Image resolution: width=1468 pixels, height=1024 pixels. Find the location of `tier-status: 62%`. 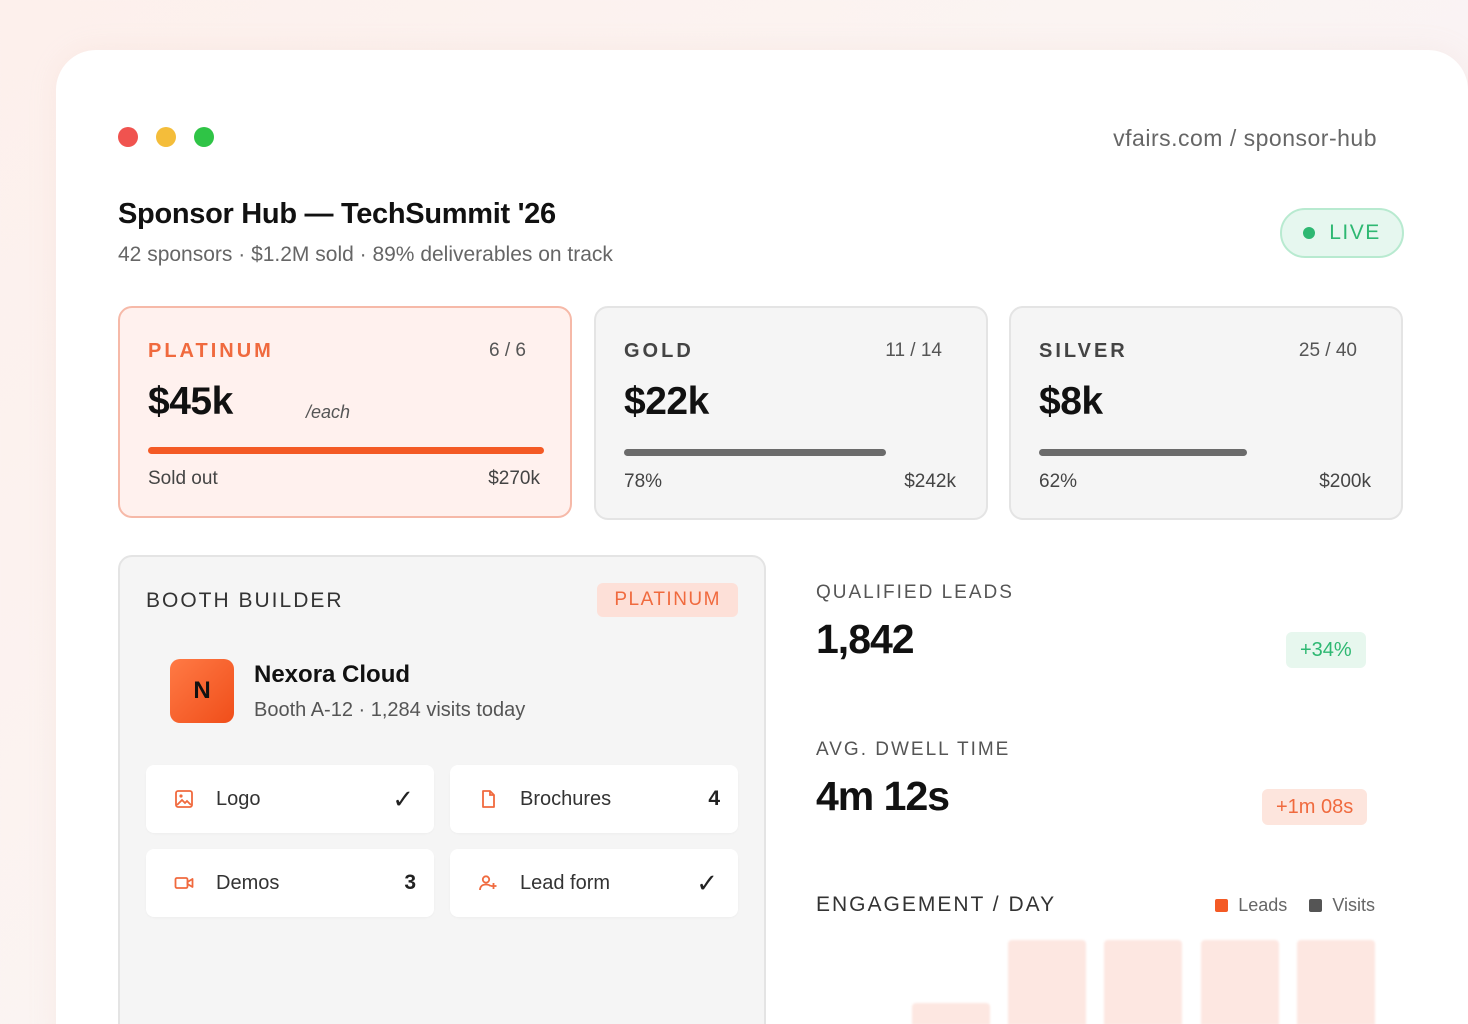

tier-status: 62% is located at coordinates (1058, 481).